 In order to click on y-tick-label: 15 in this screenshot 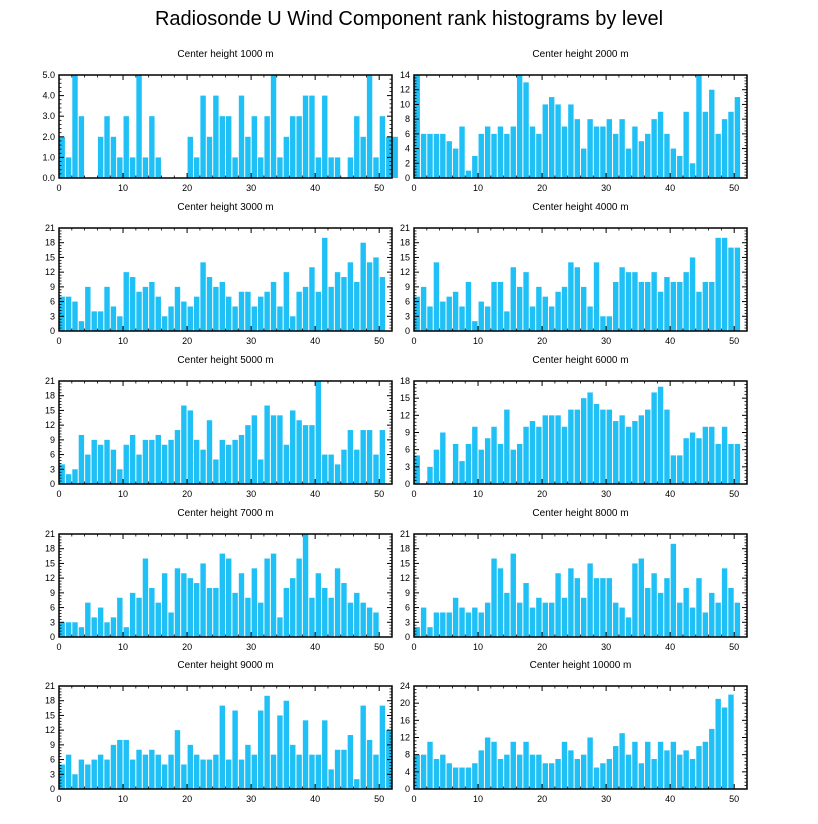, I will do `click(50, 257)`.